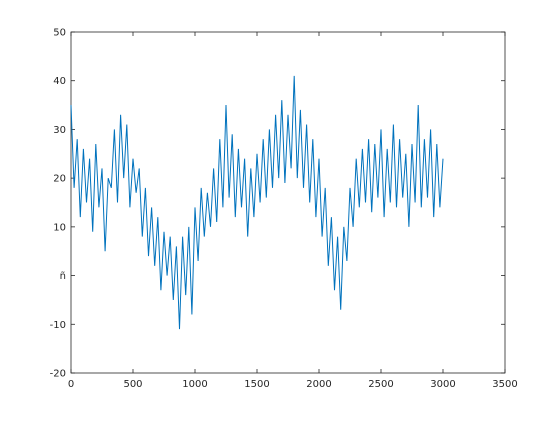  Describe the element at coordinates (504, 384) in the screenshot. I see `x-tick-label: 3500` at that location.